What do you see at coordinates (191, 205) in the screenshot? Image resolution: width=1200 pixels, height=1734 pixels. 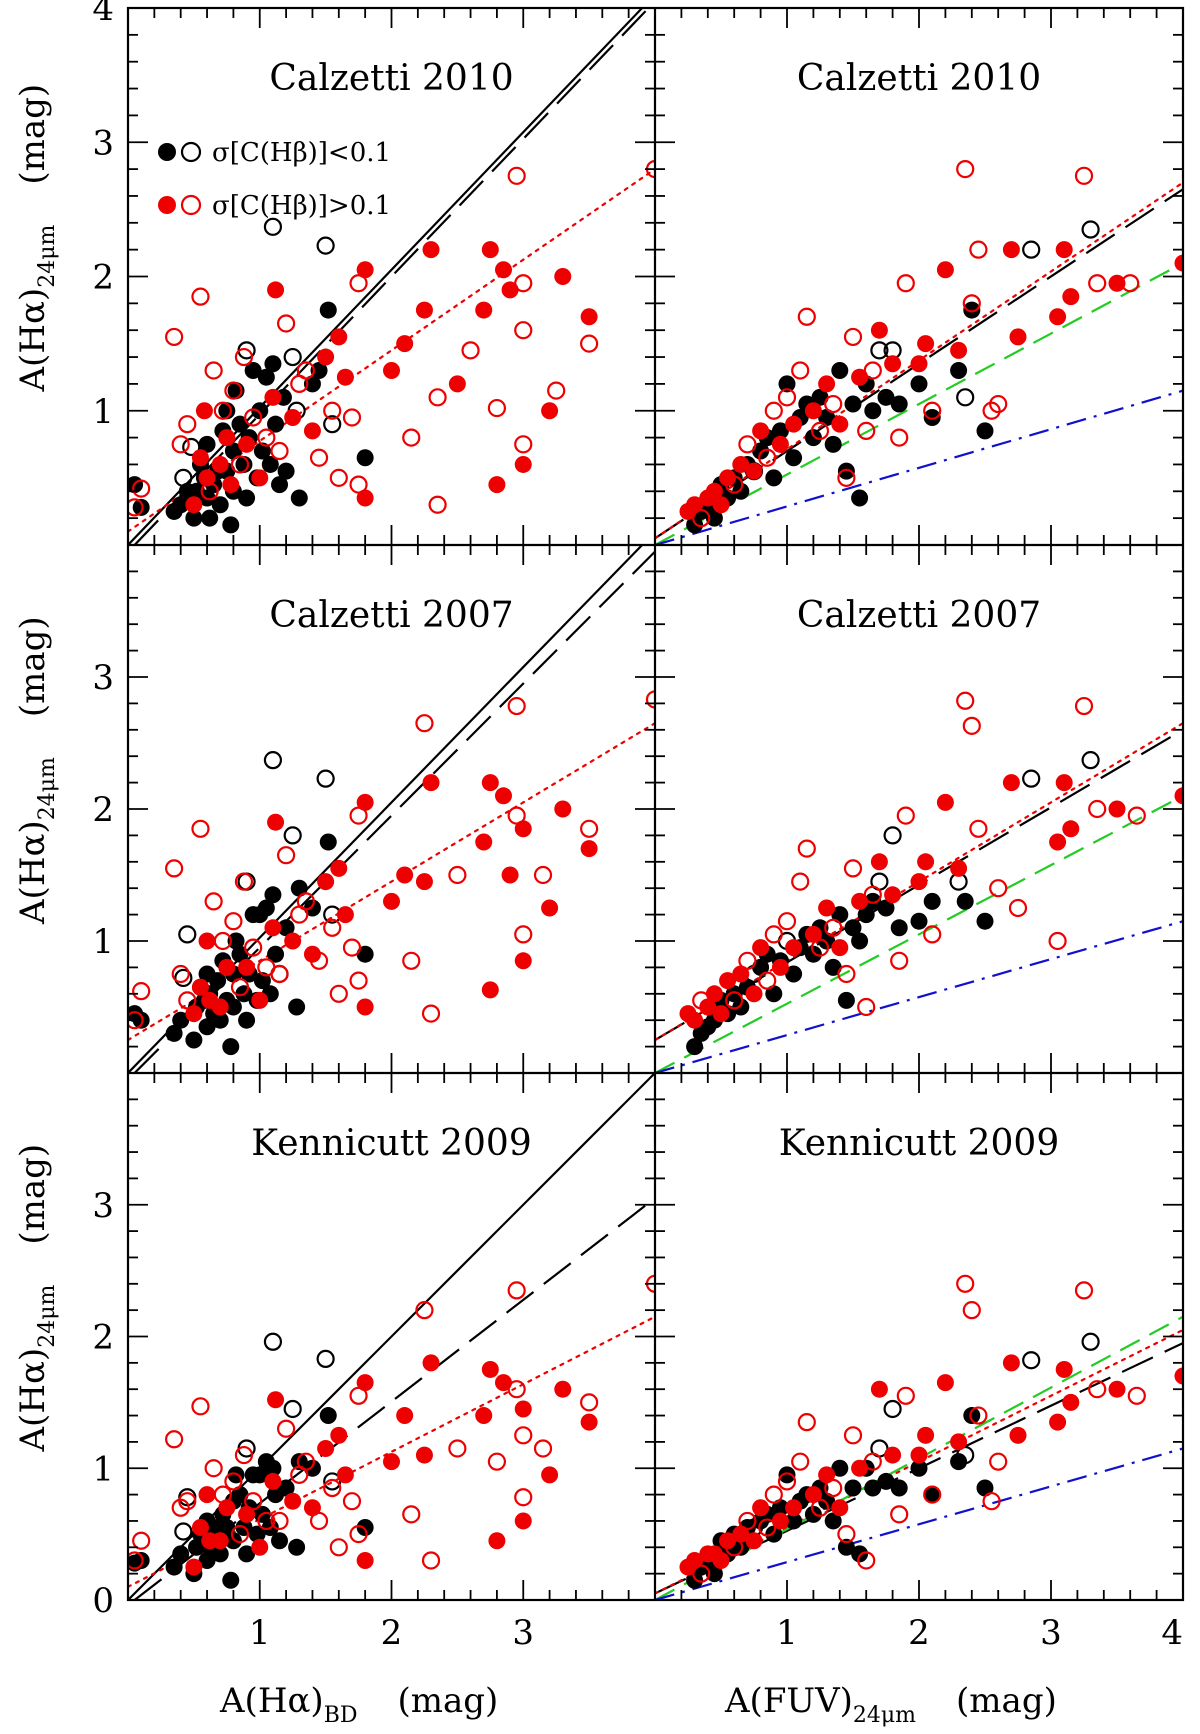 I see `legend-red-open-marker` at bounding box center [191, 205].